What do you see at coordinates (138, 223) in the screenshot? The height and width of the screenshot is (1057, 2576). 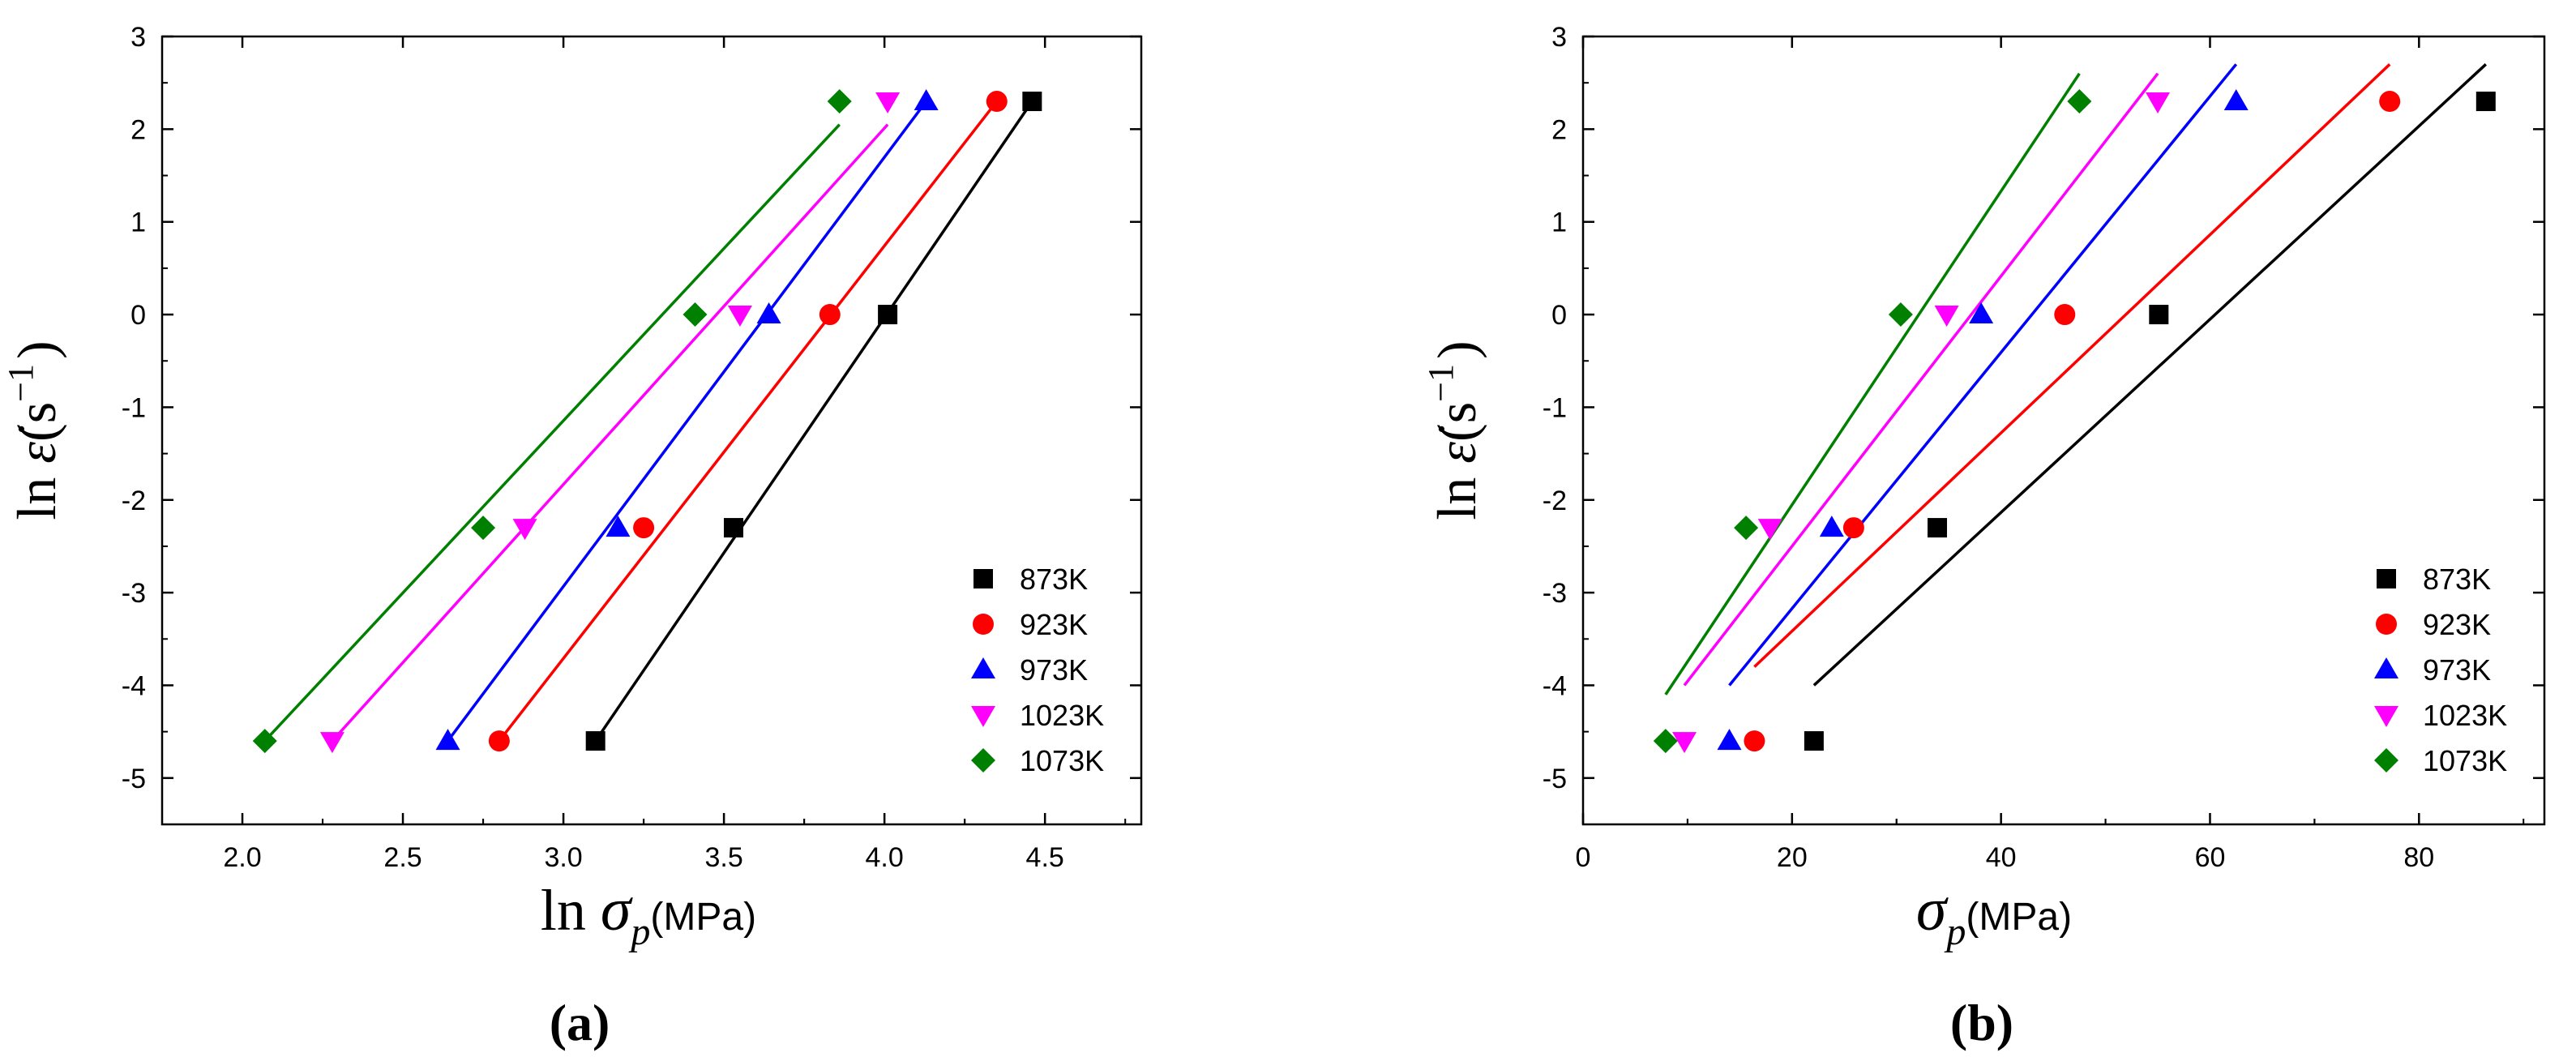 I see `y-tick-label: 1` at bounding box center [138, 223].